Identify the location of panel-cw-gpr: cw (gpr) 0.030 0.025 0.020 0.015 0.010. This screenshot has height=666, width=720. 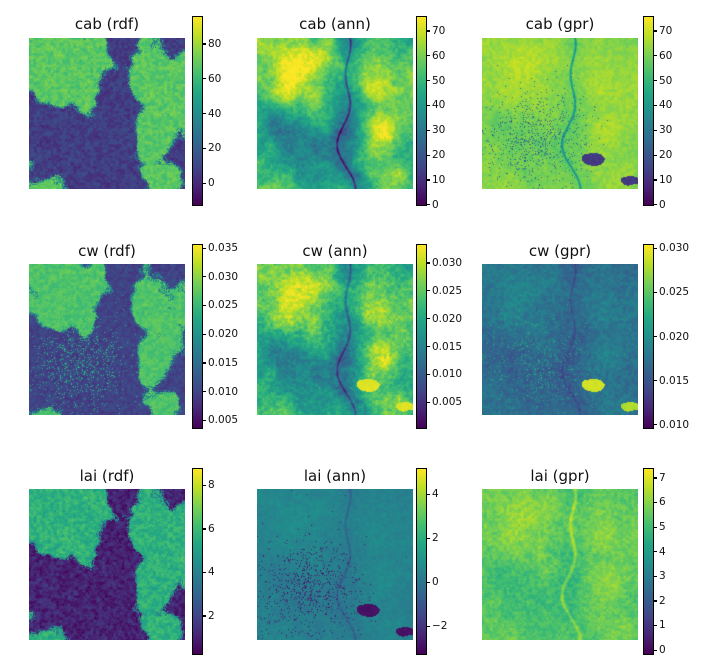
(600, 333).